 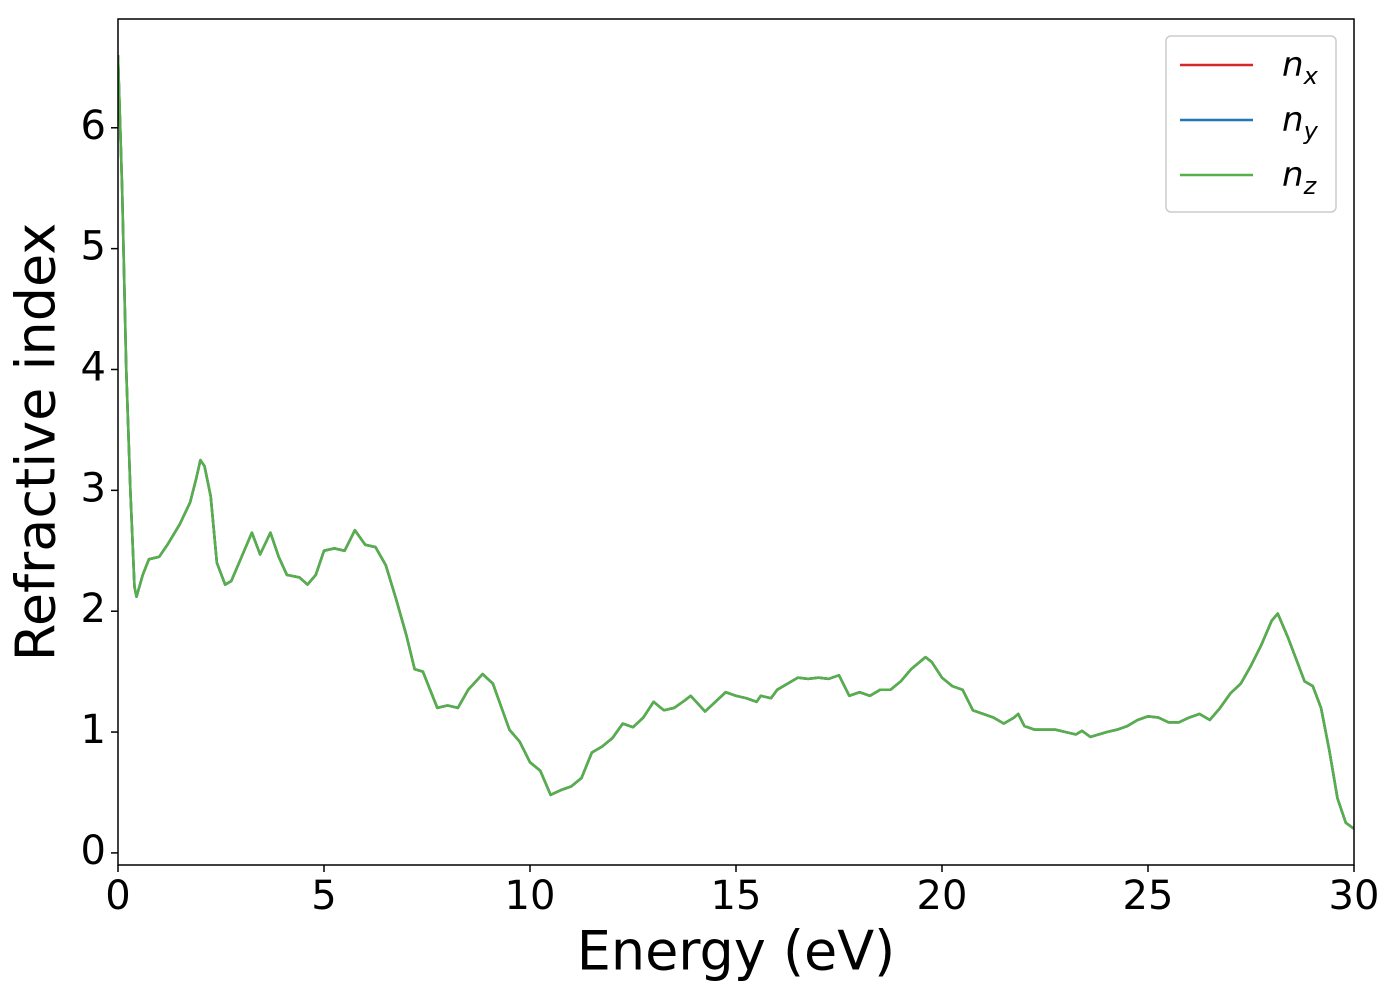 What do you see at coordinates (736, 951) in the screenshot?
I see `x-axis-label: Energy (eV)` at bounding box center [736, 951].